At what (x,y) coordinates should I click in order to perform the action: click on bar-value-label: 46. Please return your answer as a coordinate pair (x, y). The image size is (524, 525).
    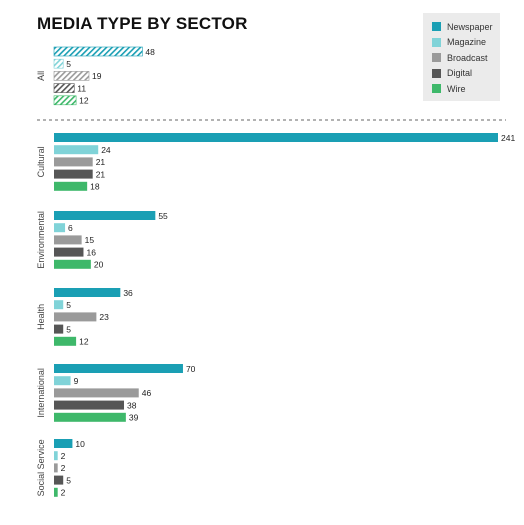
    Looking at the image, I should click on (147, 393).